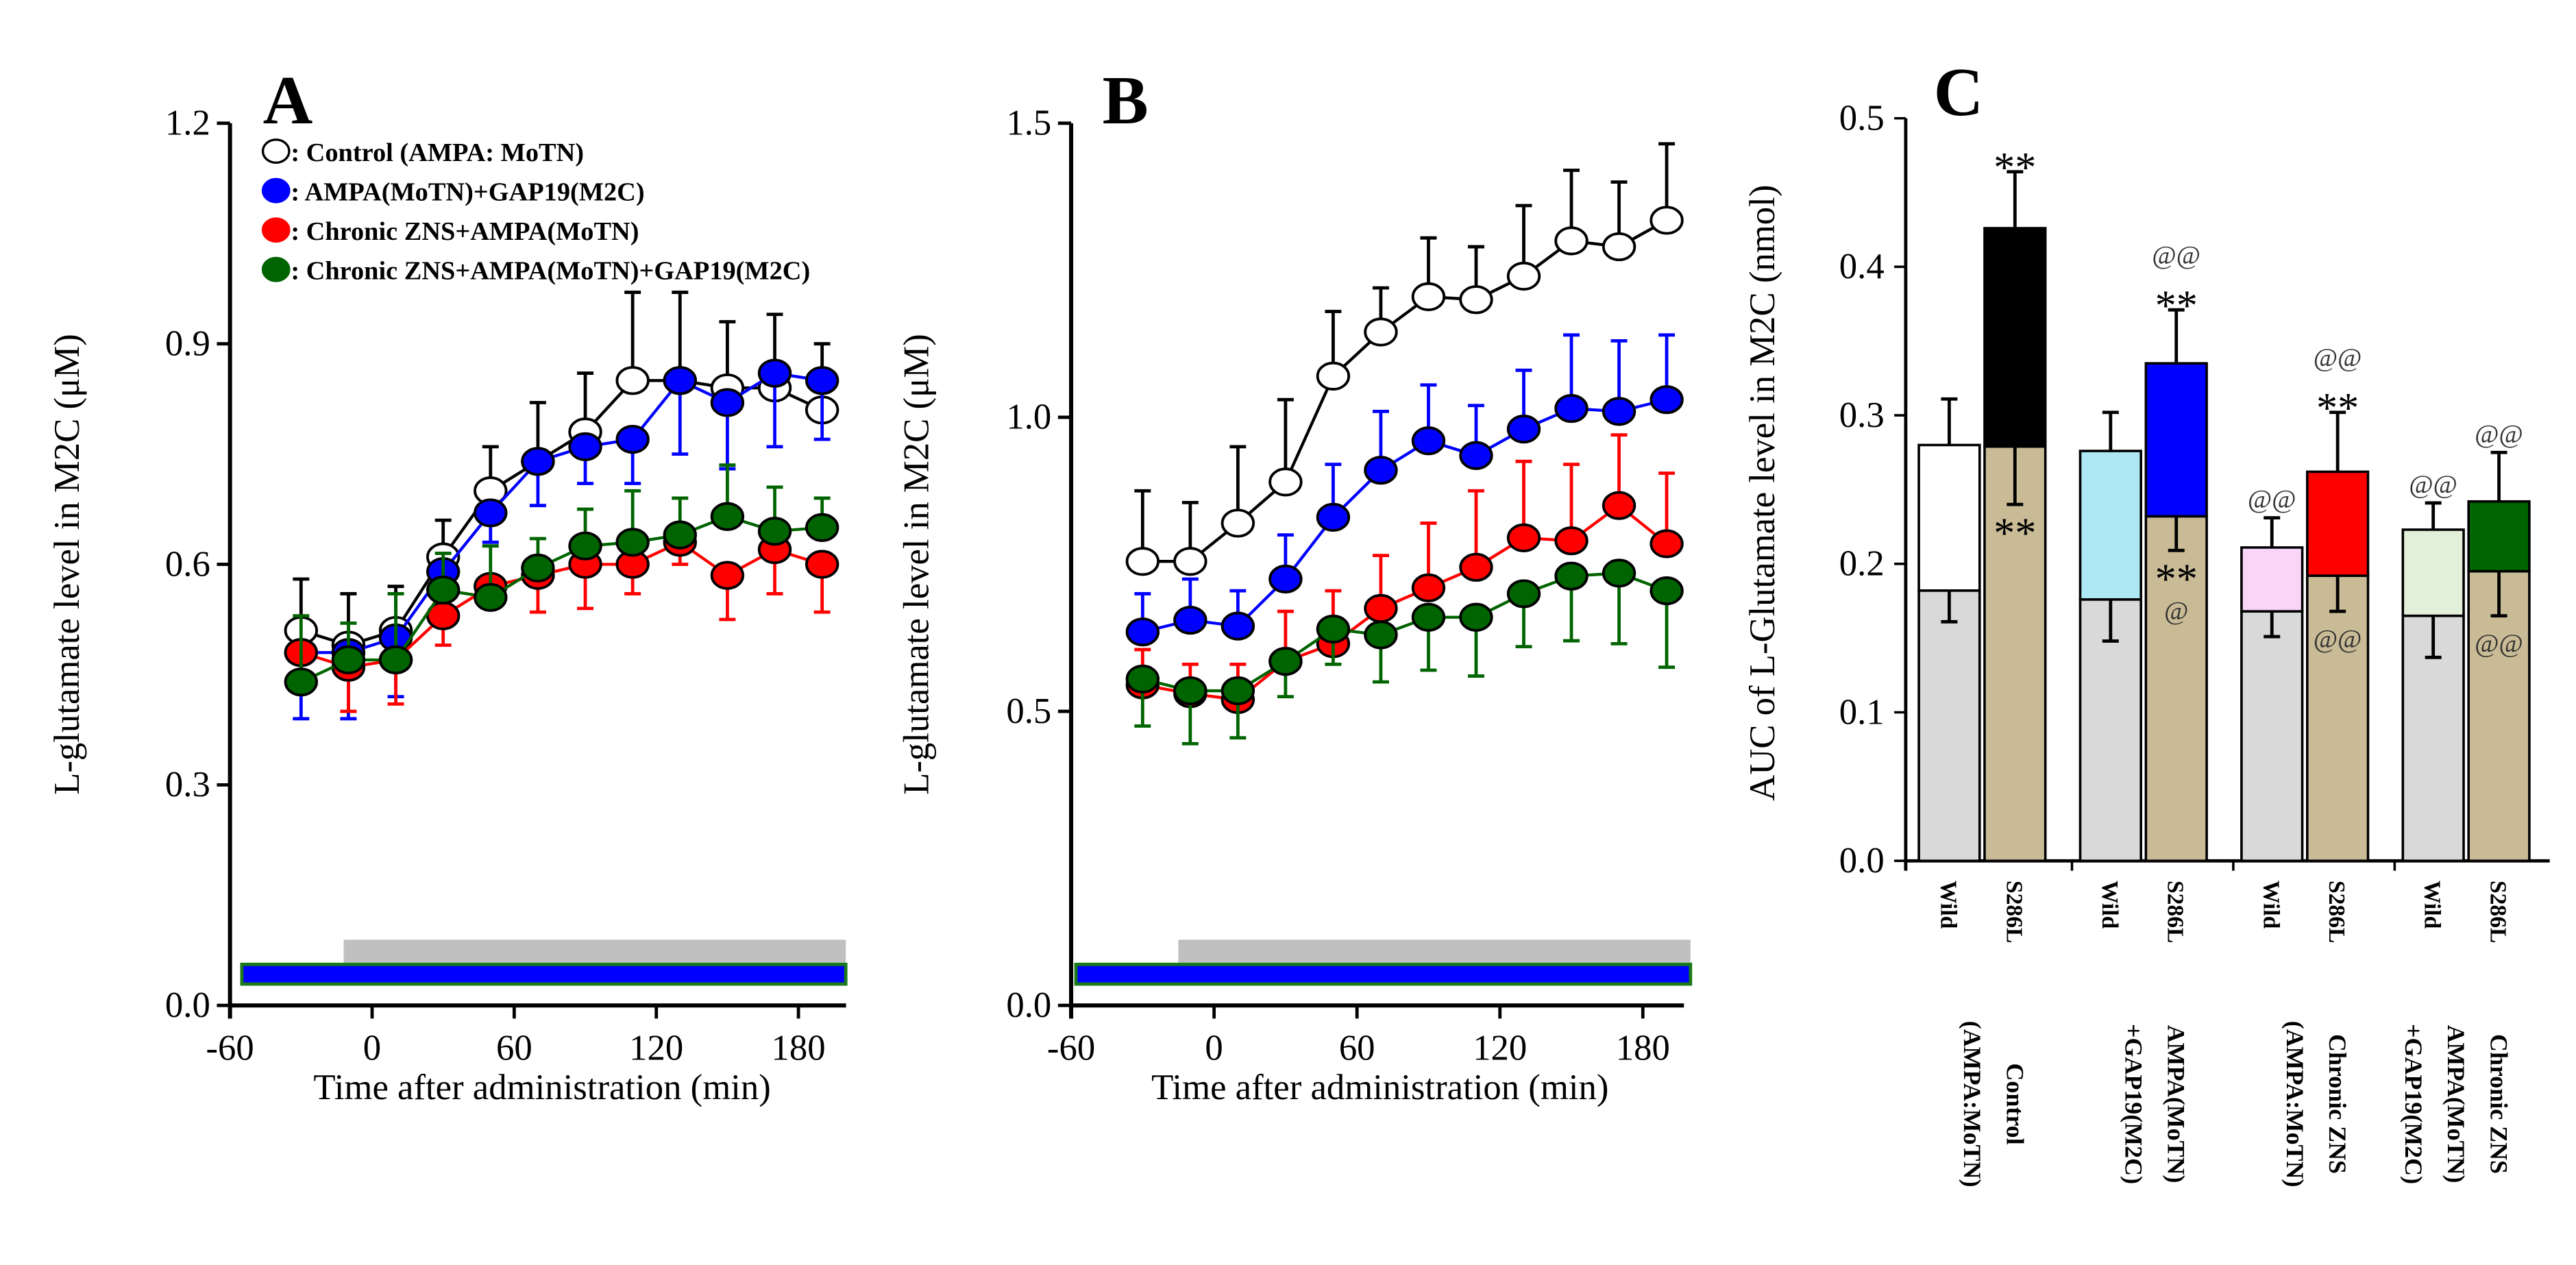 Image resolution: width=2576 pixels, height=1265 pixels. Describe the element at coordinates (1029, 123) in the screenshot. I see `y-tick-label: 1.5` at that location.